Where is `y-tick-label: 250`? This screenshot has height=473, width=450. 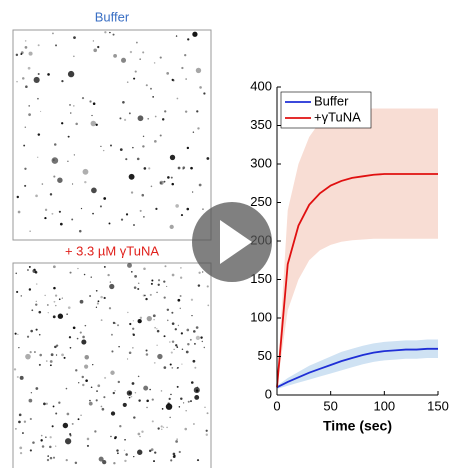 y-tick-label: 250 is located at coordinates (261, 201).